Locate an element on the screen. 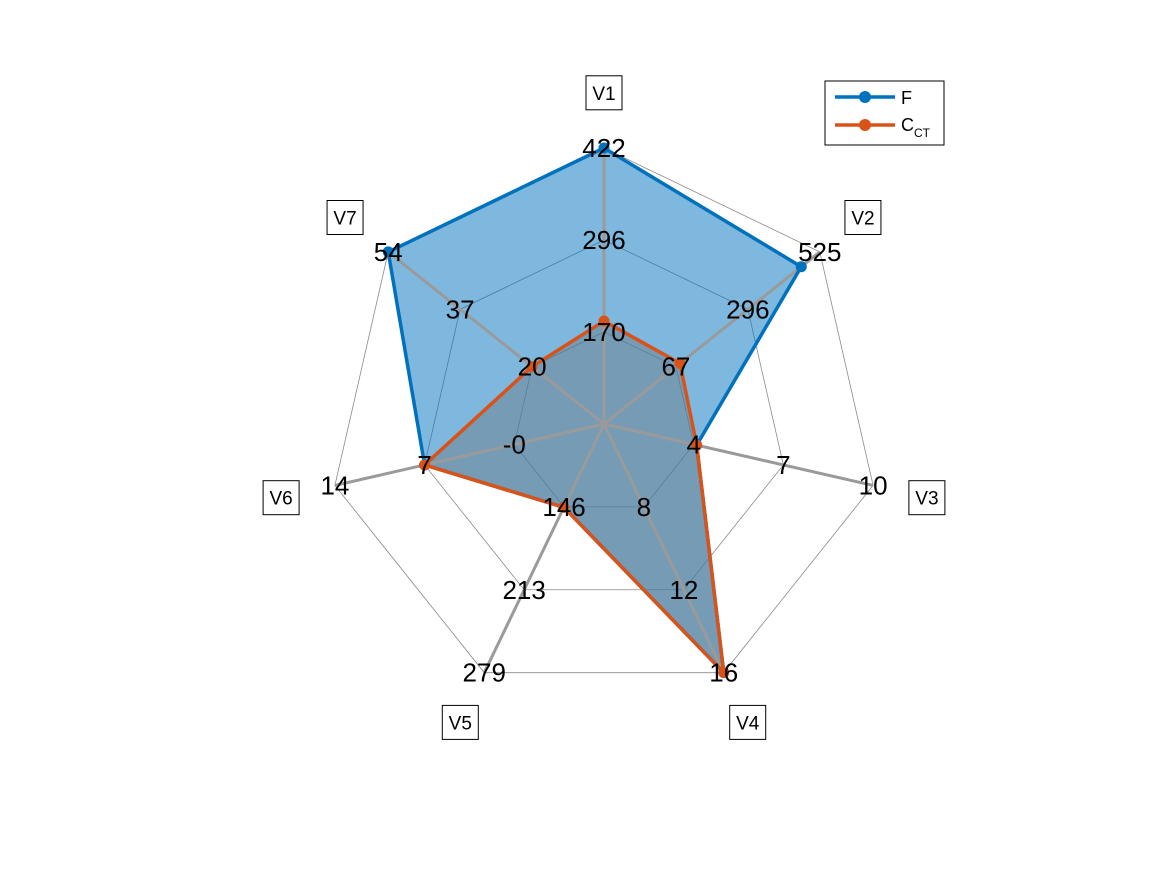 This screenshot has width=1167, height=875. tick-v3-1: 7 is located at coordinates (783, 465).